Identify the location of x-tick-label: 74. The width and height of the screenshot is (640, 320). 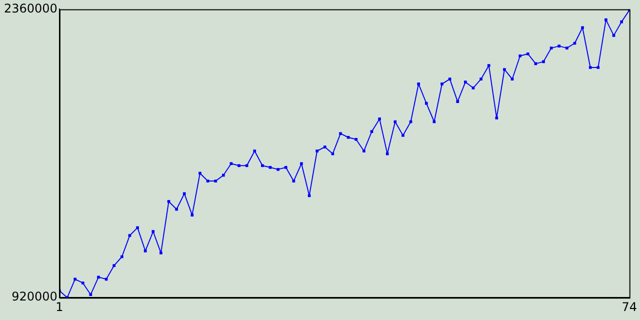
(630, 307).